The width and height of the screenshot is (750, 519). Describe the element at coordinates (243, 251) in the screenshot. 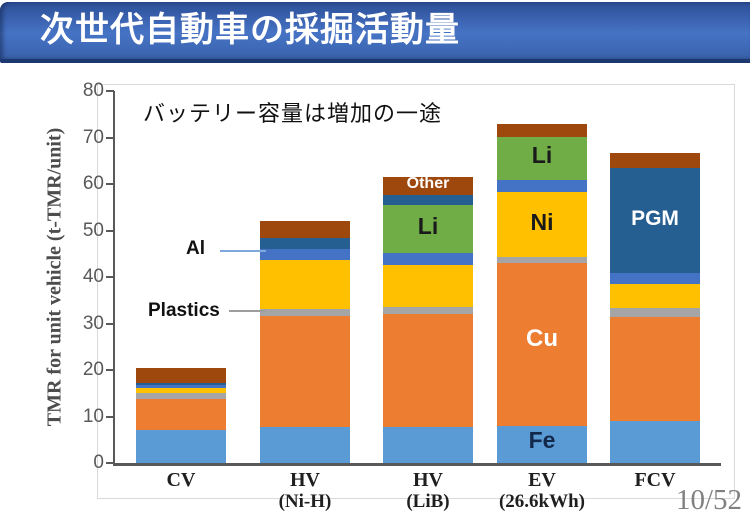

I see `callout-al-leader-line` at that location.